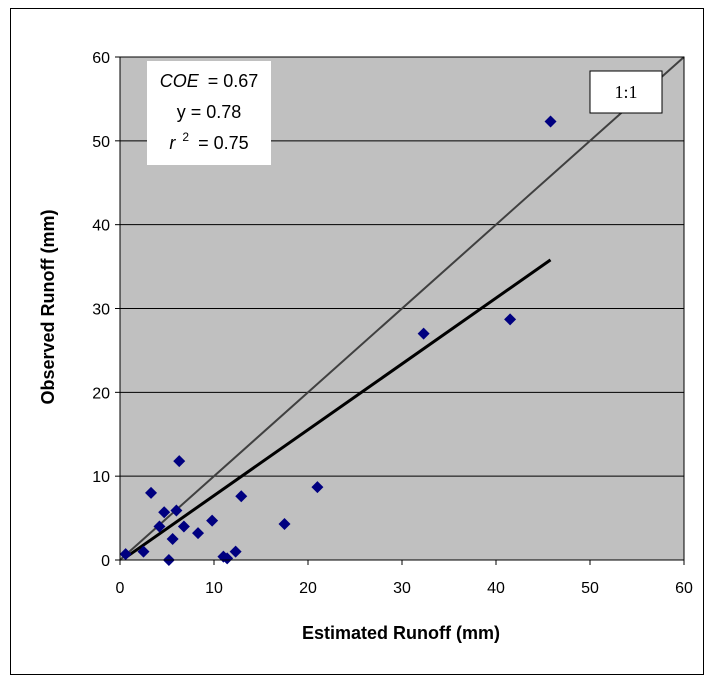 The image size is (710, 679). I want to click on r2-stat: r 2 = 0.75, so click(208, 139).